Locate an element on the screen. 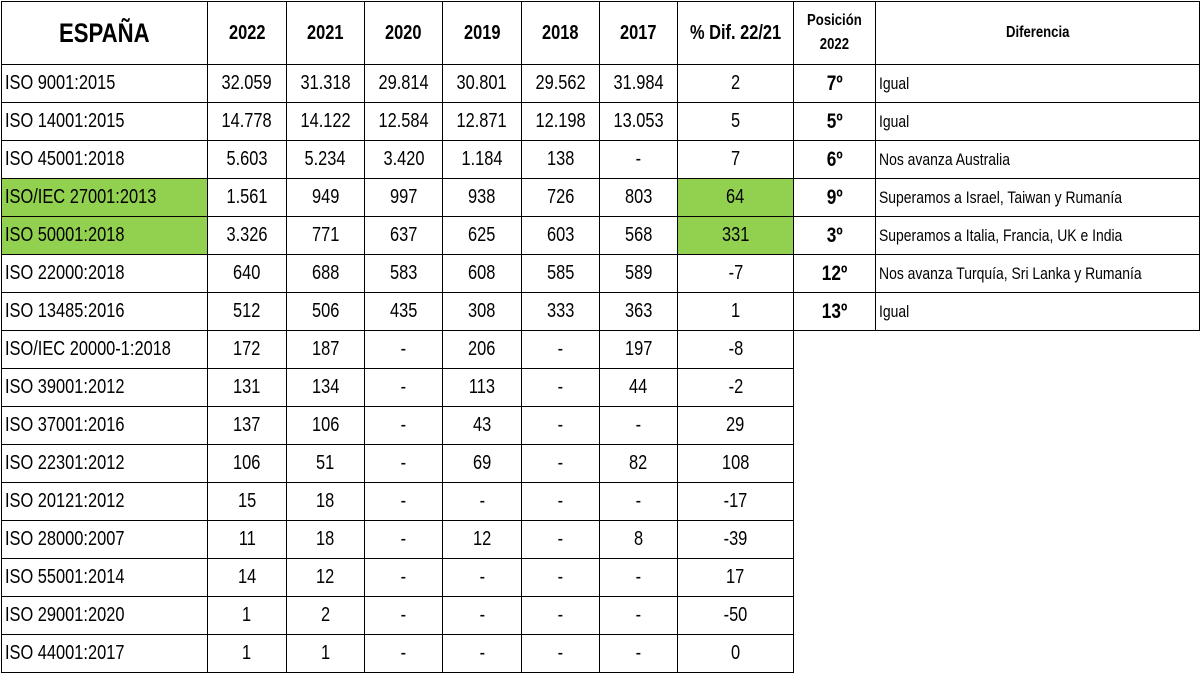 Image resolution: width=1200 pixels, height=675 pixels. table-row: ISO 22301:2012 106 51 - 69 - 82 108 is located at coordinates (600, 463).